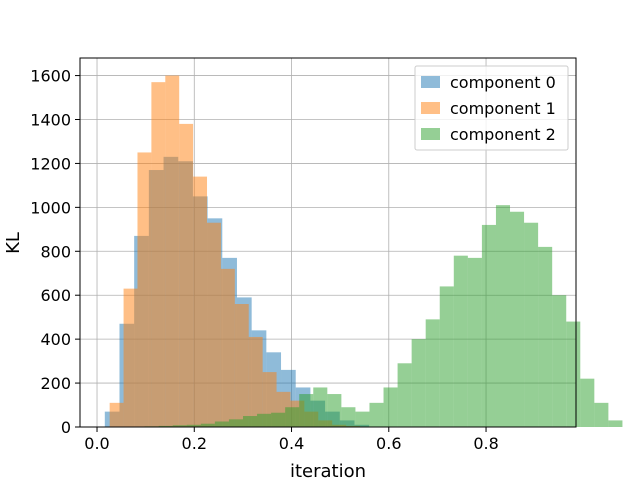 Image resolution: width=640 pixels, height=480 pixels. Describe the element at coordinates (194, 443) in the screenshot. I see `x-tick-label: 0.2` at that location.